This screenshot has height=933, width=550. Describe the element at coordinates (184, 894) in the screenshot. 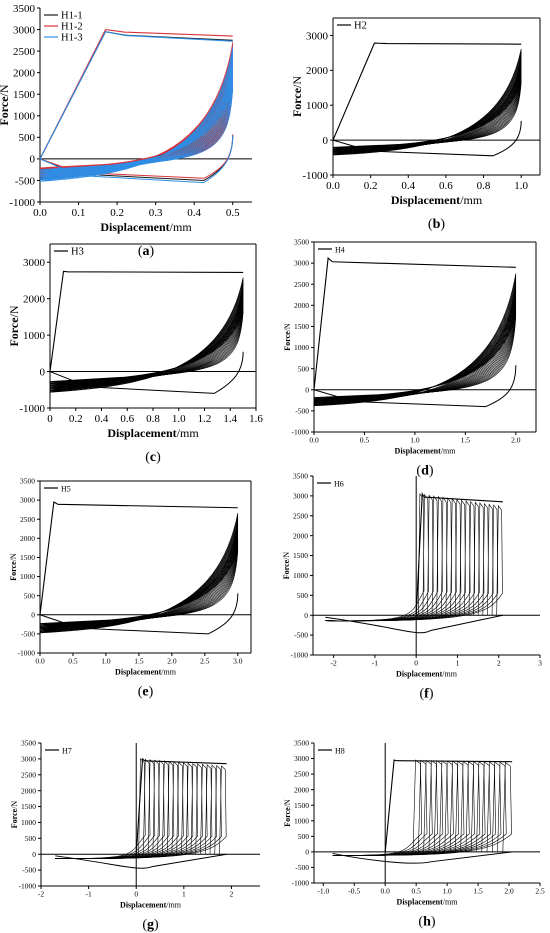

I see `x-tick-label: 1` at that location.